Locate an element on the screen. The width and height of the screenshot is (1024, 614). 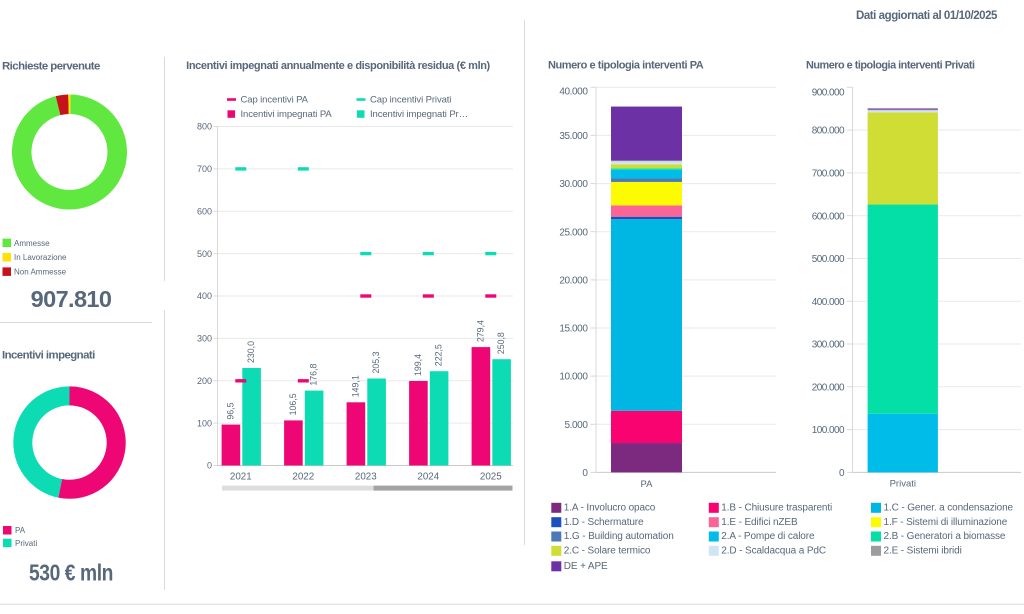
svg-text: 500 is located at coordinates (204, 254).